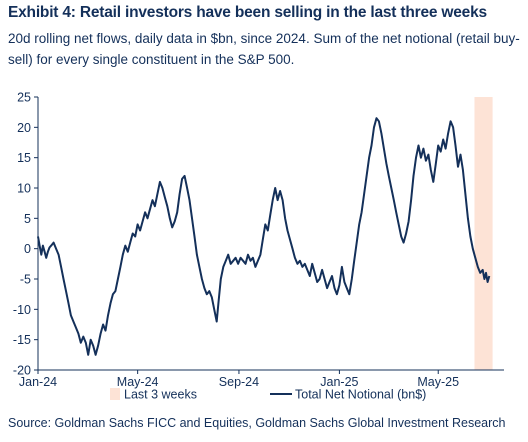  What do you see at coordinates (22, 310) in the screenshot?
I see `y-tick-label: -10` at bounding box center [22, 310].